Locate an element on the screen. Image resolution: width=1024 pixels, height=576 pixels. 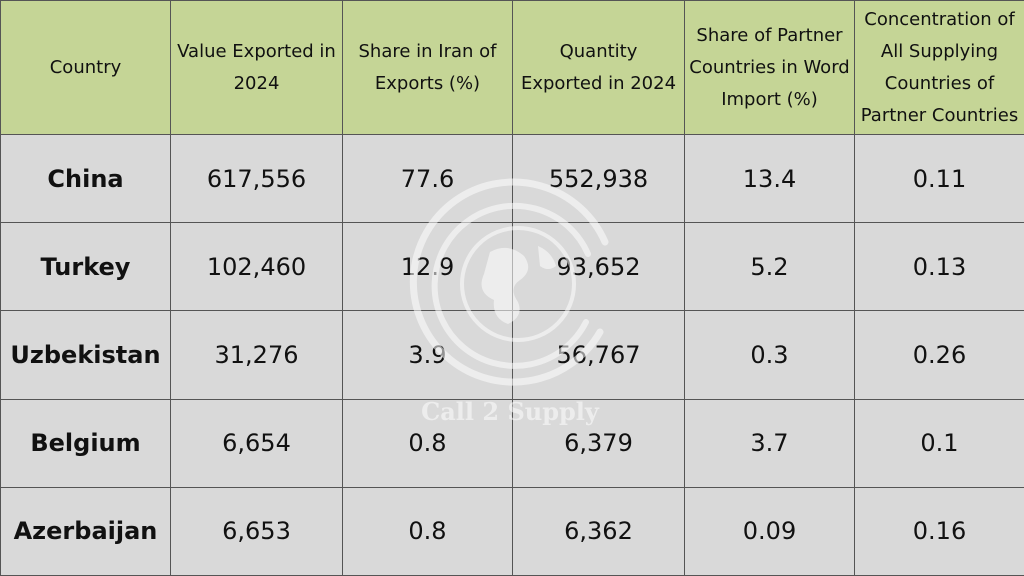
cell-share-iran-exports: 3.9 is located at coordinates (427, 355).